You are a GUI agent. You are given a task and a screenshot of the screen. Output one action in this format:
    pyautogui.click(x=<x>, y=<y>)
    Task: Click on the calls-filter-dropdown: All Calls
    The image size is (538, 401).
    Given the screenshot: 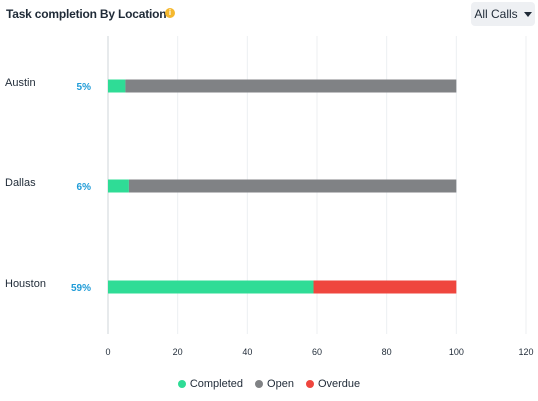 What is the action you would take?
    pyautogui.click(x=503, y=14)
    